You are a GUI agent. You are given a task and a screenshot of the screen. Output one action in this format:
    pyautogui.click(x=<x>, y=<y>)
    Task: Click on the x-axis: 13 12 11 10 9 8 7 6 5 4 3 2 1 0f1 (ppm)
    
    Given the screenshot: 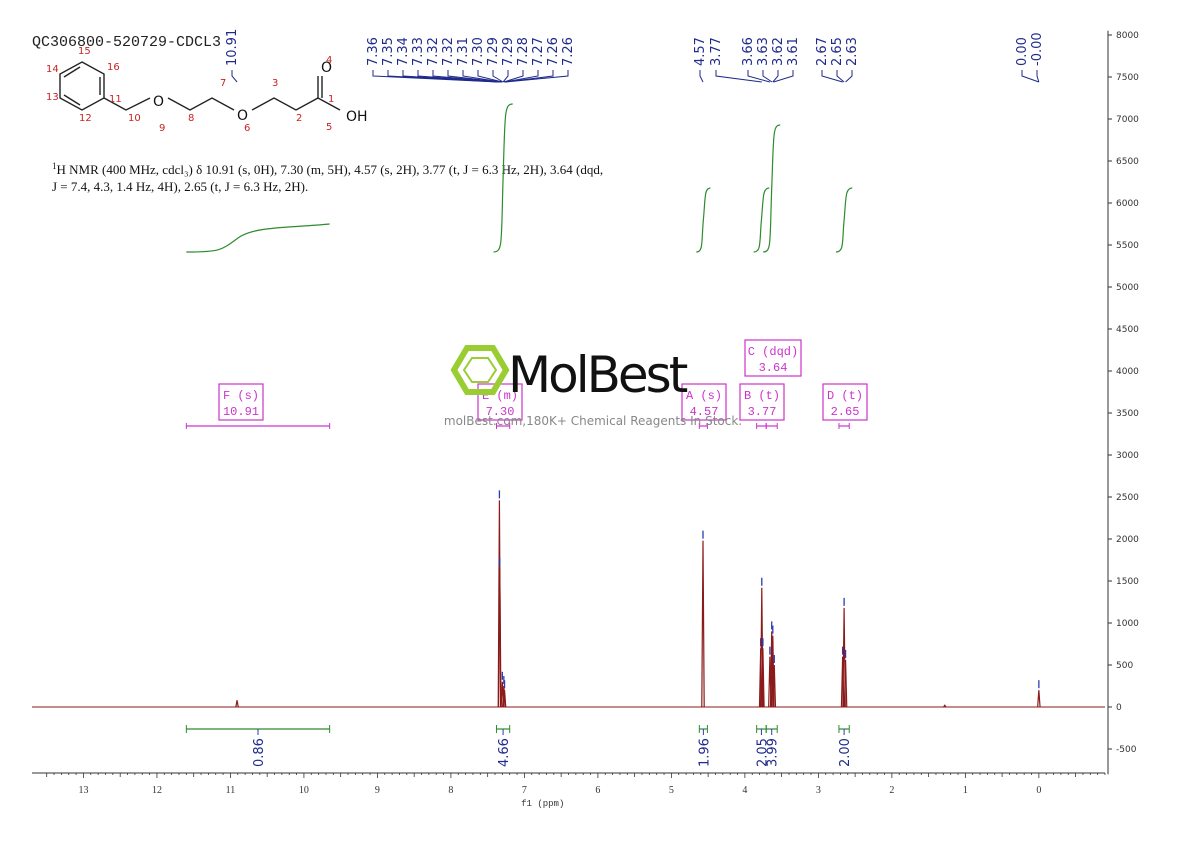 What is the action you would take?
    pyautogui.click(x=569, y=790)
    